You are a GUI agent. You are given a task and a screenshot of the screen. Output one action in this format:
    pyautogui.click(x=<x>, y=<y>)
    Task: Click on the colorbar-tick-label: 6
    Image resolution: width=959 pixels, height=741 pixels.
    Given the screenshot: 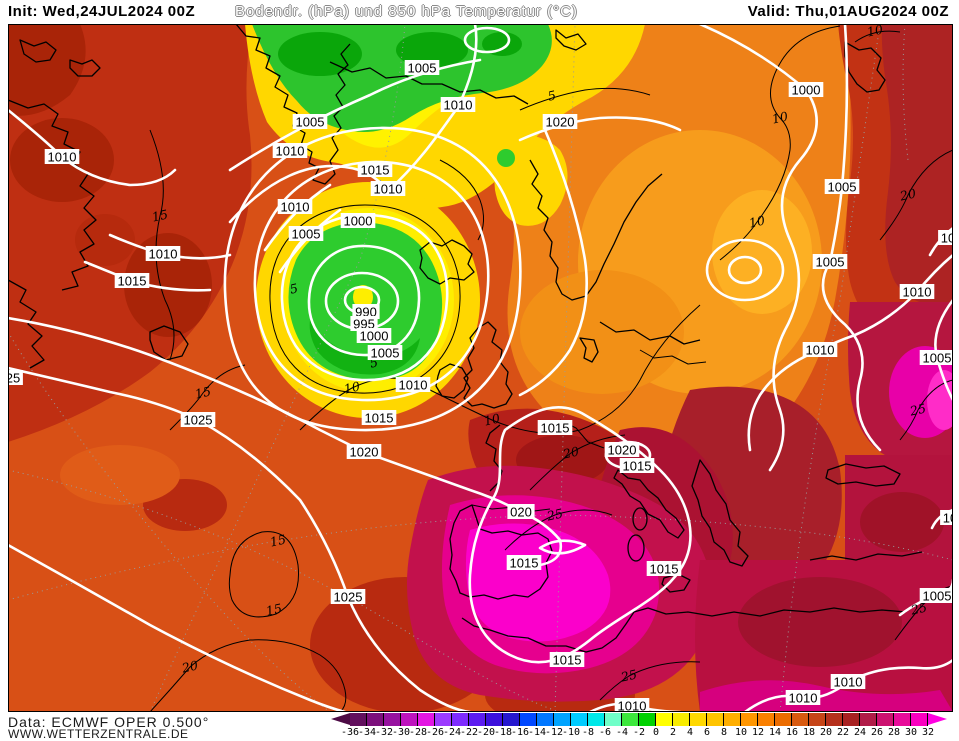 What is the action you would take?
    pyautogui.click(x=707, y=732)
    